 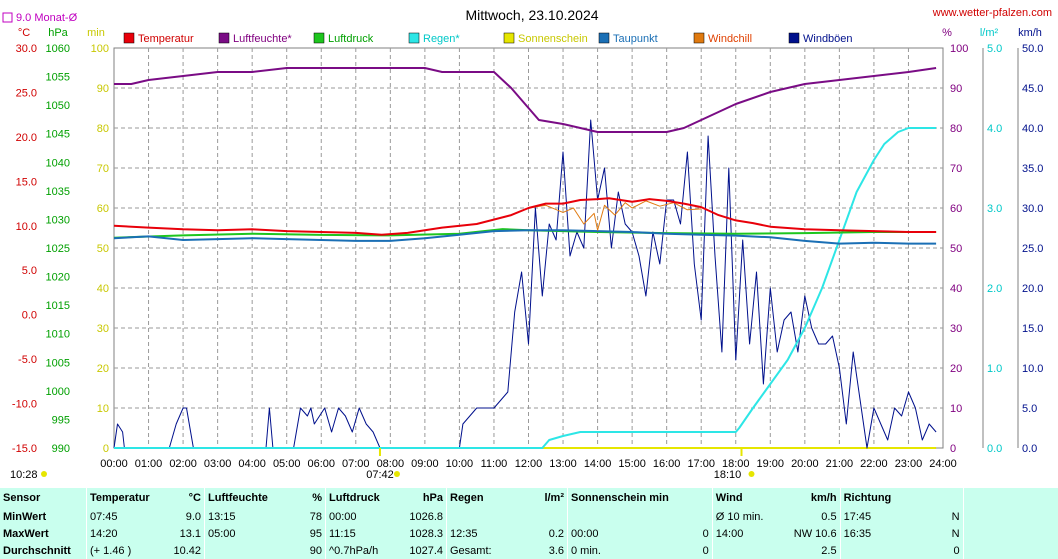 I want to click on axis-tick-label: 0, so click(x=106, y=449).